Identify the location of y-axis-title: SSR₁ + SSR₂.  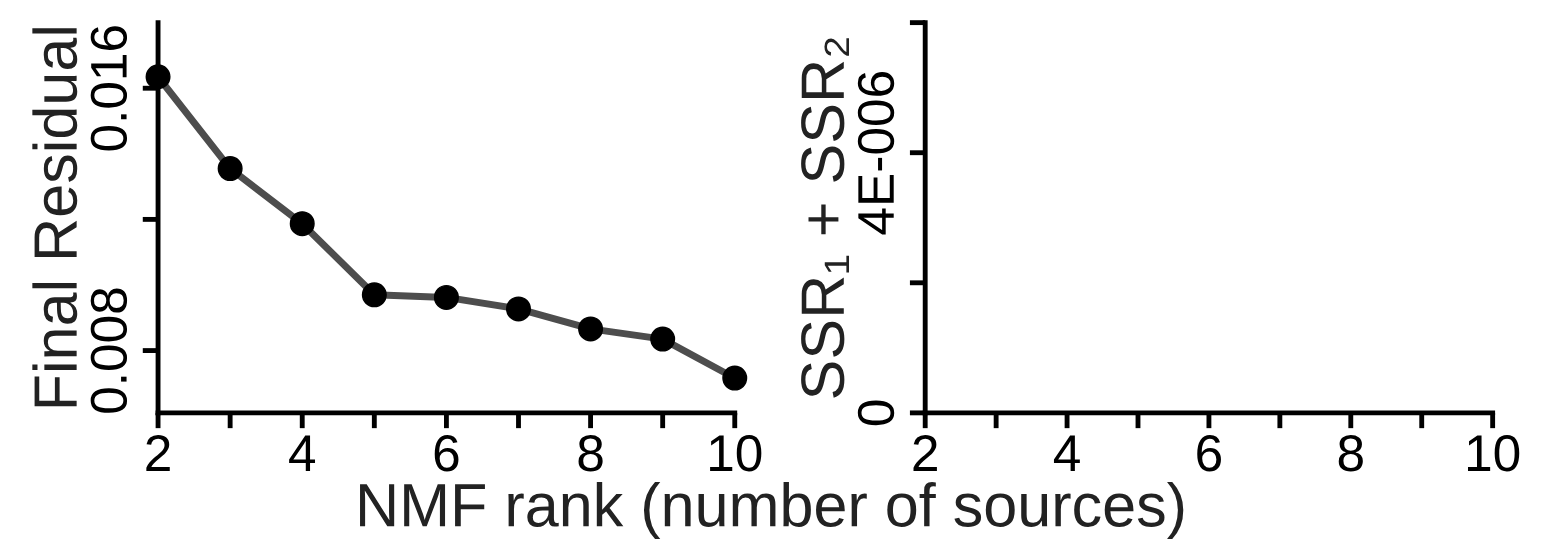
(825, 218).